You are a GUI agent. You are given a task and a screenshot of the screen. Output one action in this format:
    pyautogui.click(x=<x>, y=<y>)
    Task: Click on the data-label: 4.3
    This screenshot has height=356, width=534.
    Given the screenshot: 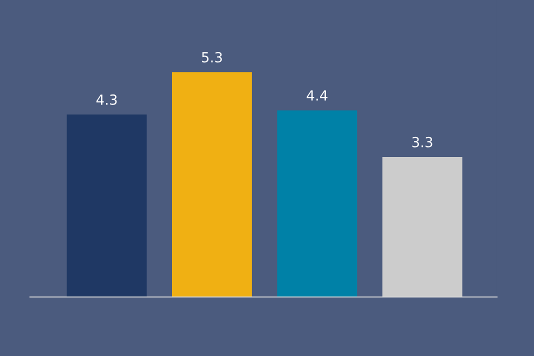 What is the action you would take?
    pyautogui.click(x=106, y=99)
    